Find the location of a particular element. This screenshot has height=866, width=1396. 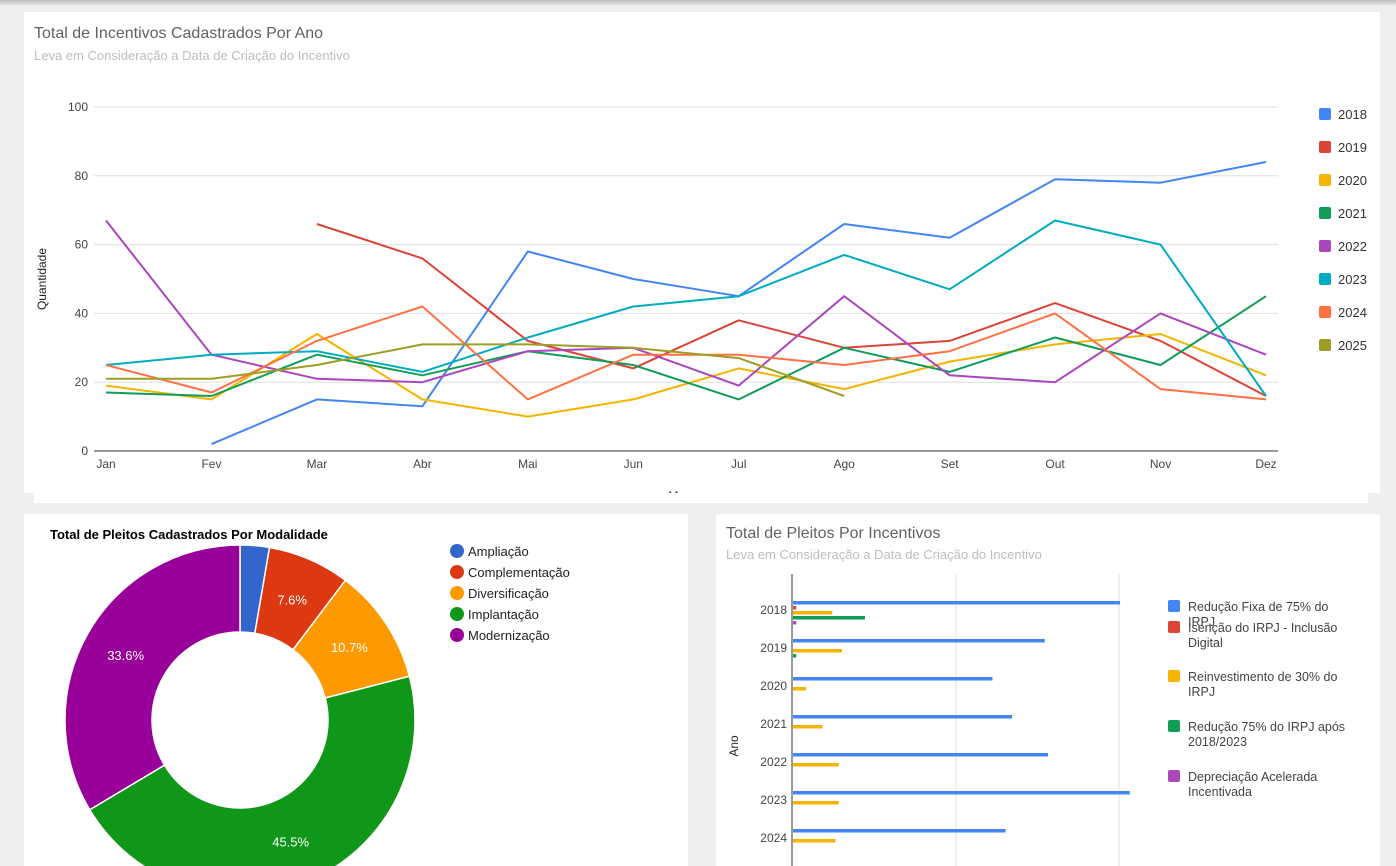

x-tick-label: Ago is located at coordinates (845, 464).